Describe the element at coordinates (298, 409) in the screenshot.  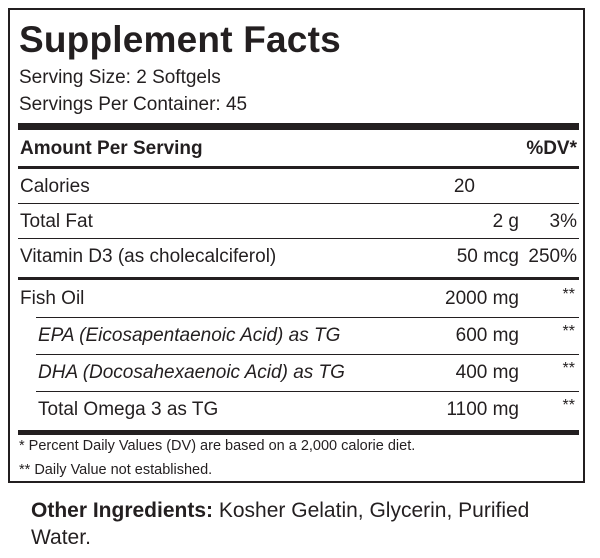
I see `nutrient-row-total-omega-3: Total Omega 3 as TG 1100 mg **` at that location.